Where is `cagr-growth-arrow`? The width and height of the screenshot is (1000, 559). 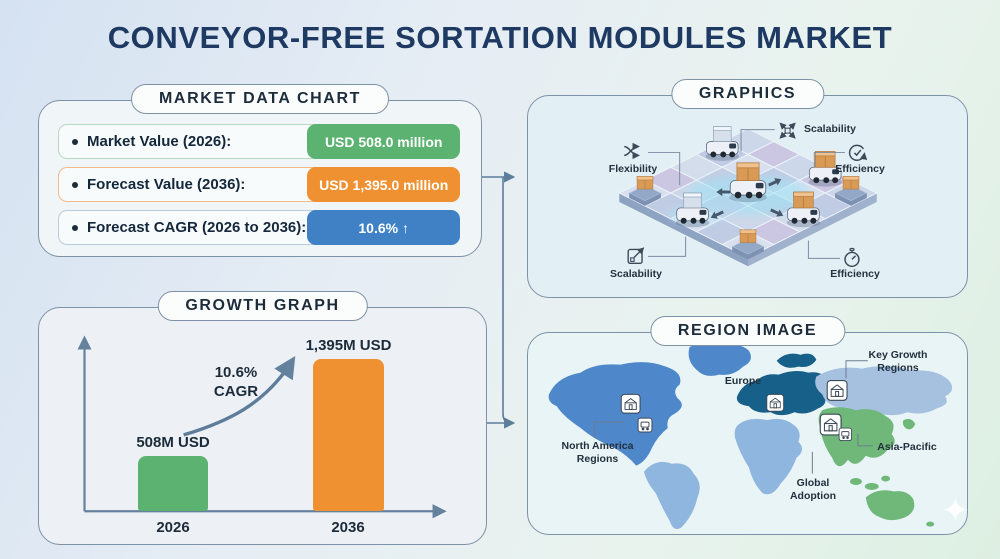
cagr-growth-arrow is located at coordinates (239, 396).